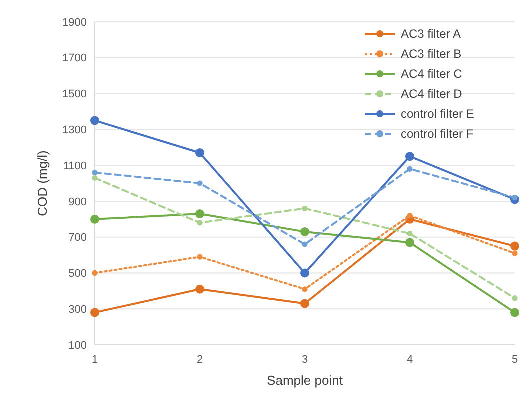  What do you see at coordinates (410, 360) in the screenshot?
I see `x-tick-label: 4` at bounding box center [410, 360].